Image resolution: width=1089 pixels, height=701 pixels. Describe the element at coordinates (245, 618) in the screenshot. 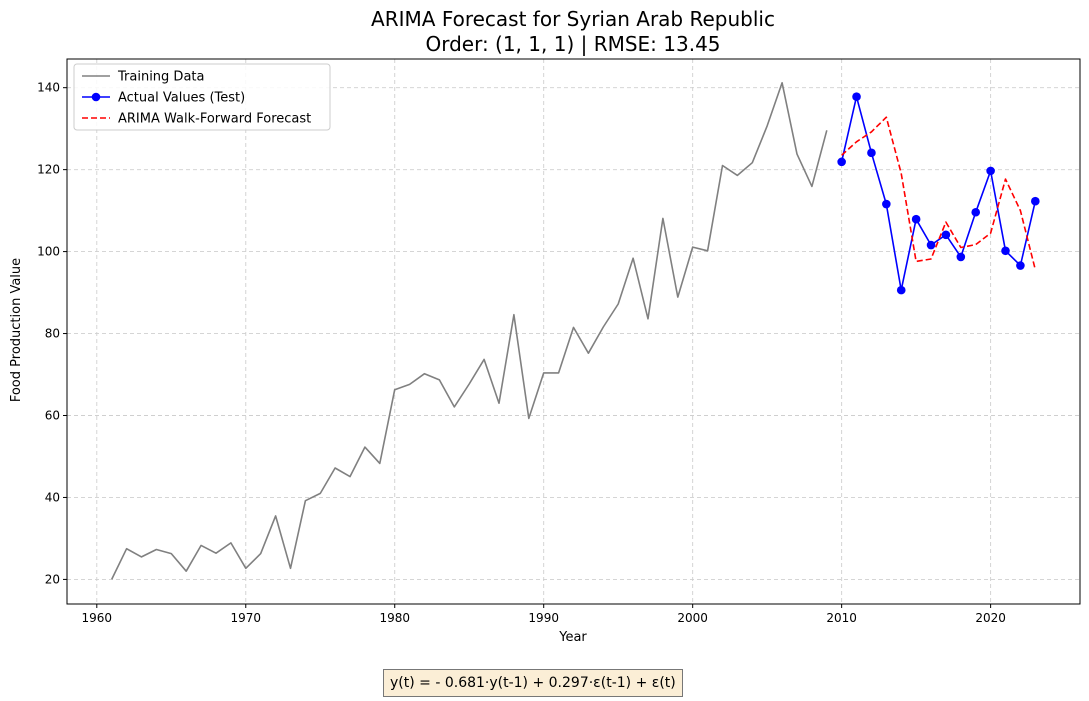

I see `x-tick-label: 1970` at that location.